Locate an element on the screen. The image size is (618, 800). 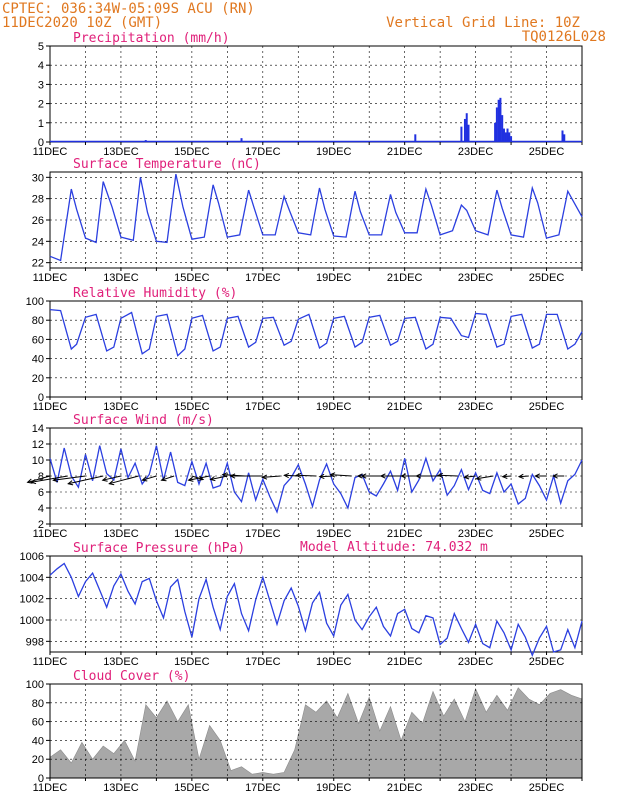
precipitation-xtick-label: 23DEC is located at coordinates (476, 152).